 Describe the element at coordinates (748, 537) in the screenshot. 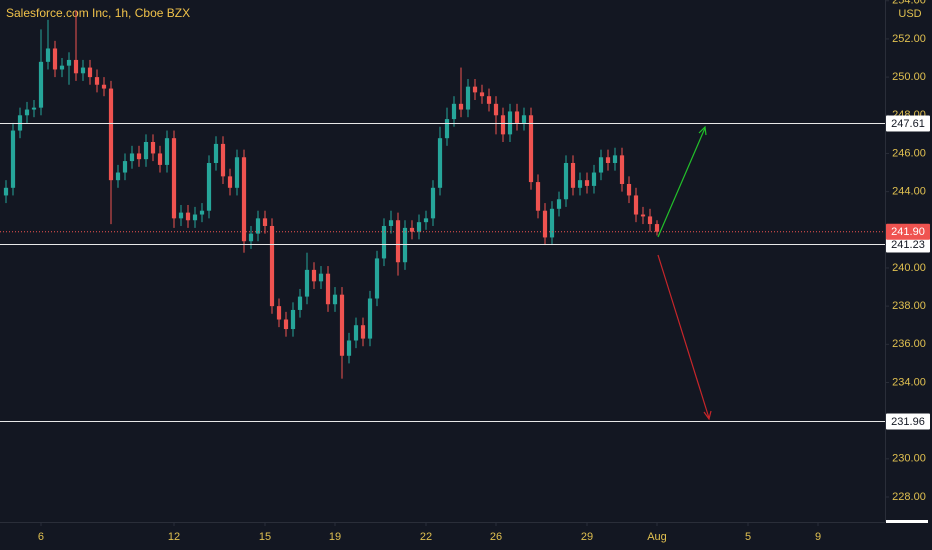

I see `x-tick-label: 5` at that location.